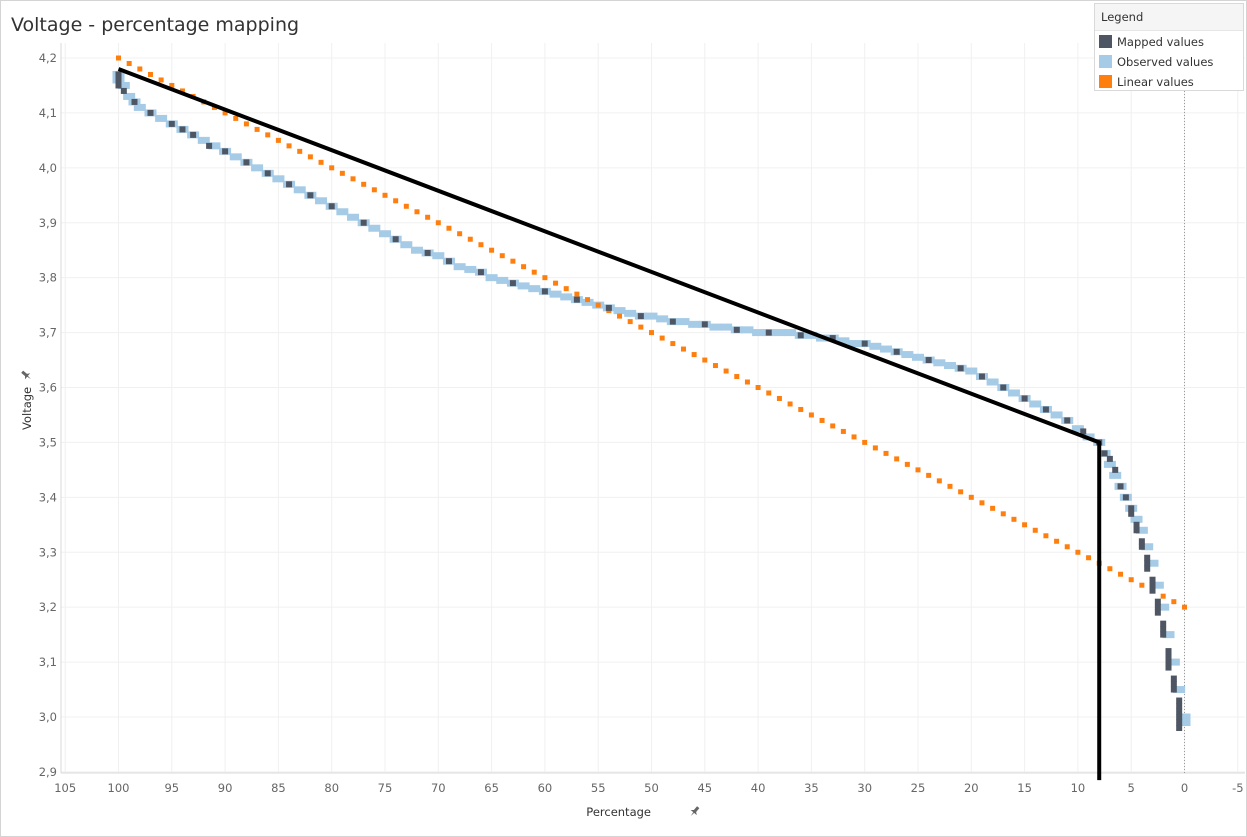  Describe the element at coordinates (1156, 62) in the screenshot. I see `legend-item-observed-values: Observed values` at that location.